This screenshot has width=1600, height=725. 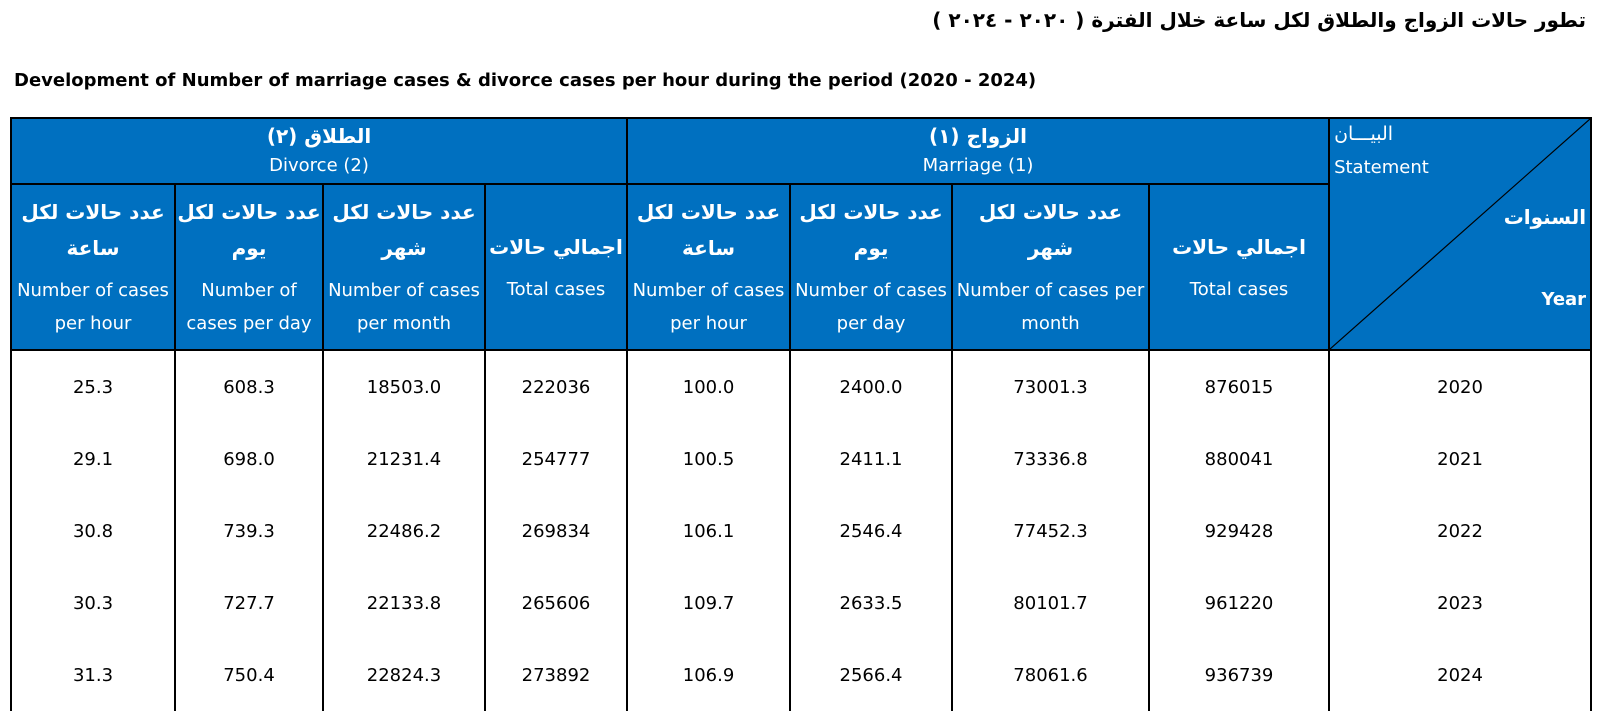 I want to click on year-cell: 2023, so click(x=1460, y=603).